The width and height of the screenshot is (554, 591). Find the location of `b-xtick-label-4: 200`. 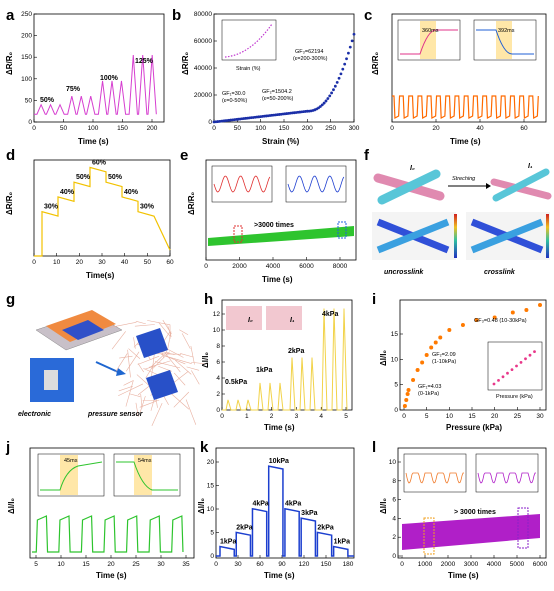

b-xtick-label-4: 200 is located at coordinates (307, 128).